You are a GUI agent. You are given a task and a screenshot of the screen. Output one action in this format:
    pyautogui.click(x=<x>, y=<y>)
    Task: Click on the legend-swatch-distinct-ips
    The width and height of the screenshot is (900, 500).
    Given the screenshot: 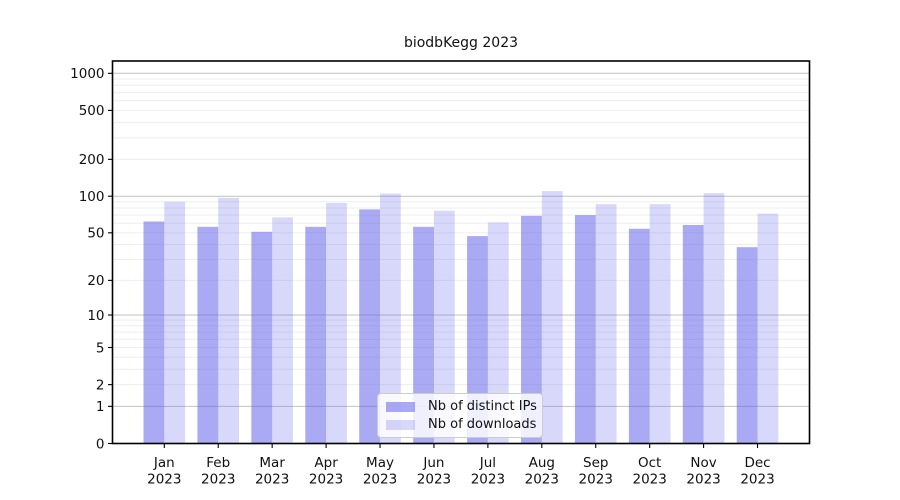 What is the action you would take?
    pyautogui.click(x=400, y=406)
    